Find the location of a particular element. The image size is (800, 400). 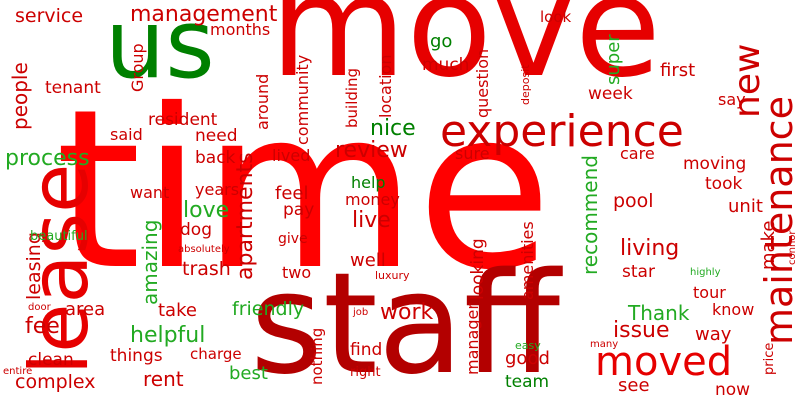

word-tenant: tenant is located at coordinates (73, 88).